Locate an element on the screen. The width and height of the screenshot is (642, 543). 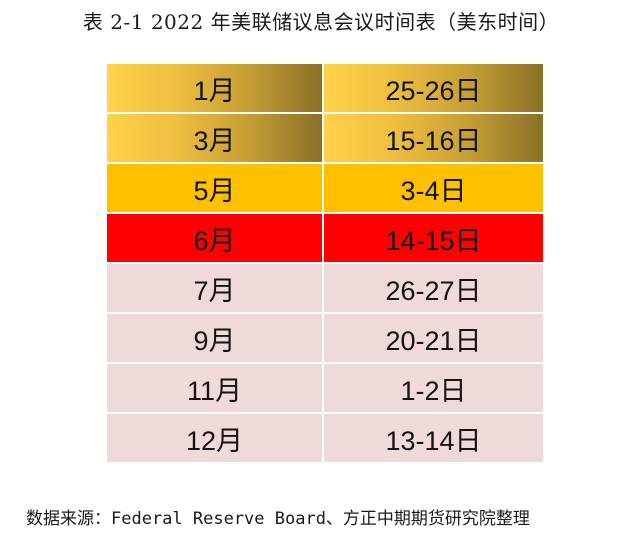
table-row: 5月 3-4日 is located at coordinates (325, 189).